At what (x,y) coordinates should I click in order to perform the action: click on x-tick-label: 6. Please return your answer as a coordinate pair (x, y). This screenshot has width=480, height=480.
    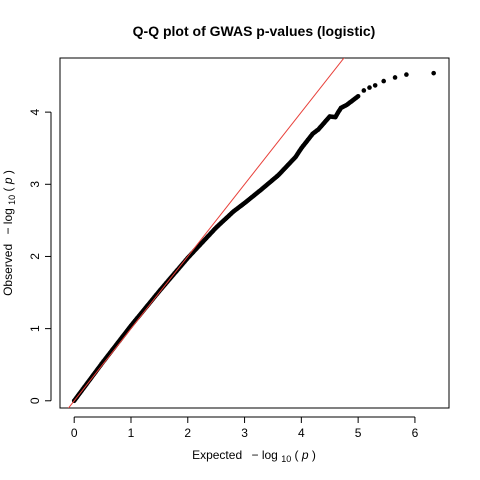
    Looking at the image, I should click on (415, 433).